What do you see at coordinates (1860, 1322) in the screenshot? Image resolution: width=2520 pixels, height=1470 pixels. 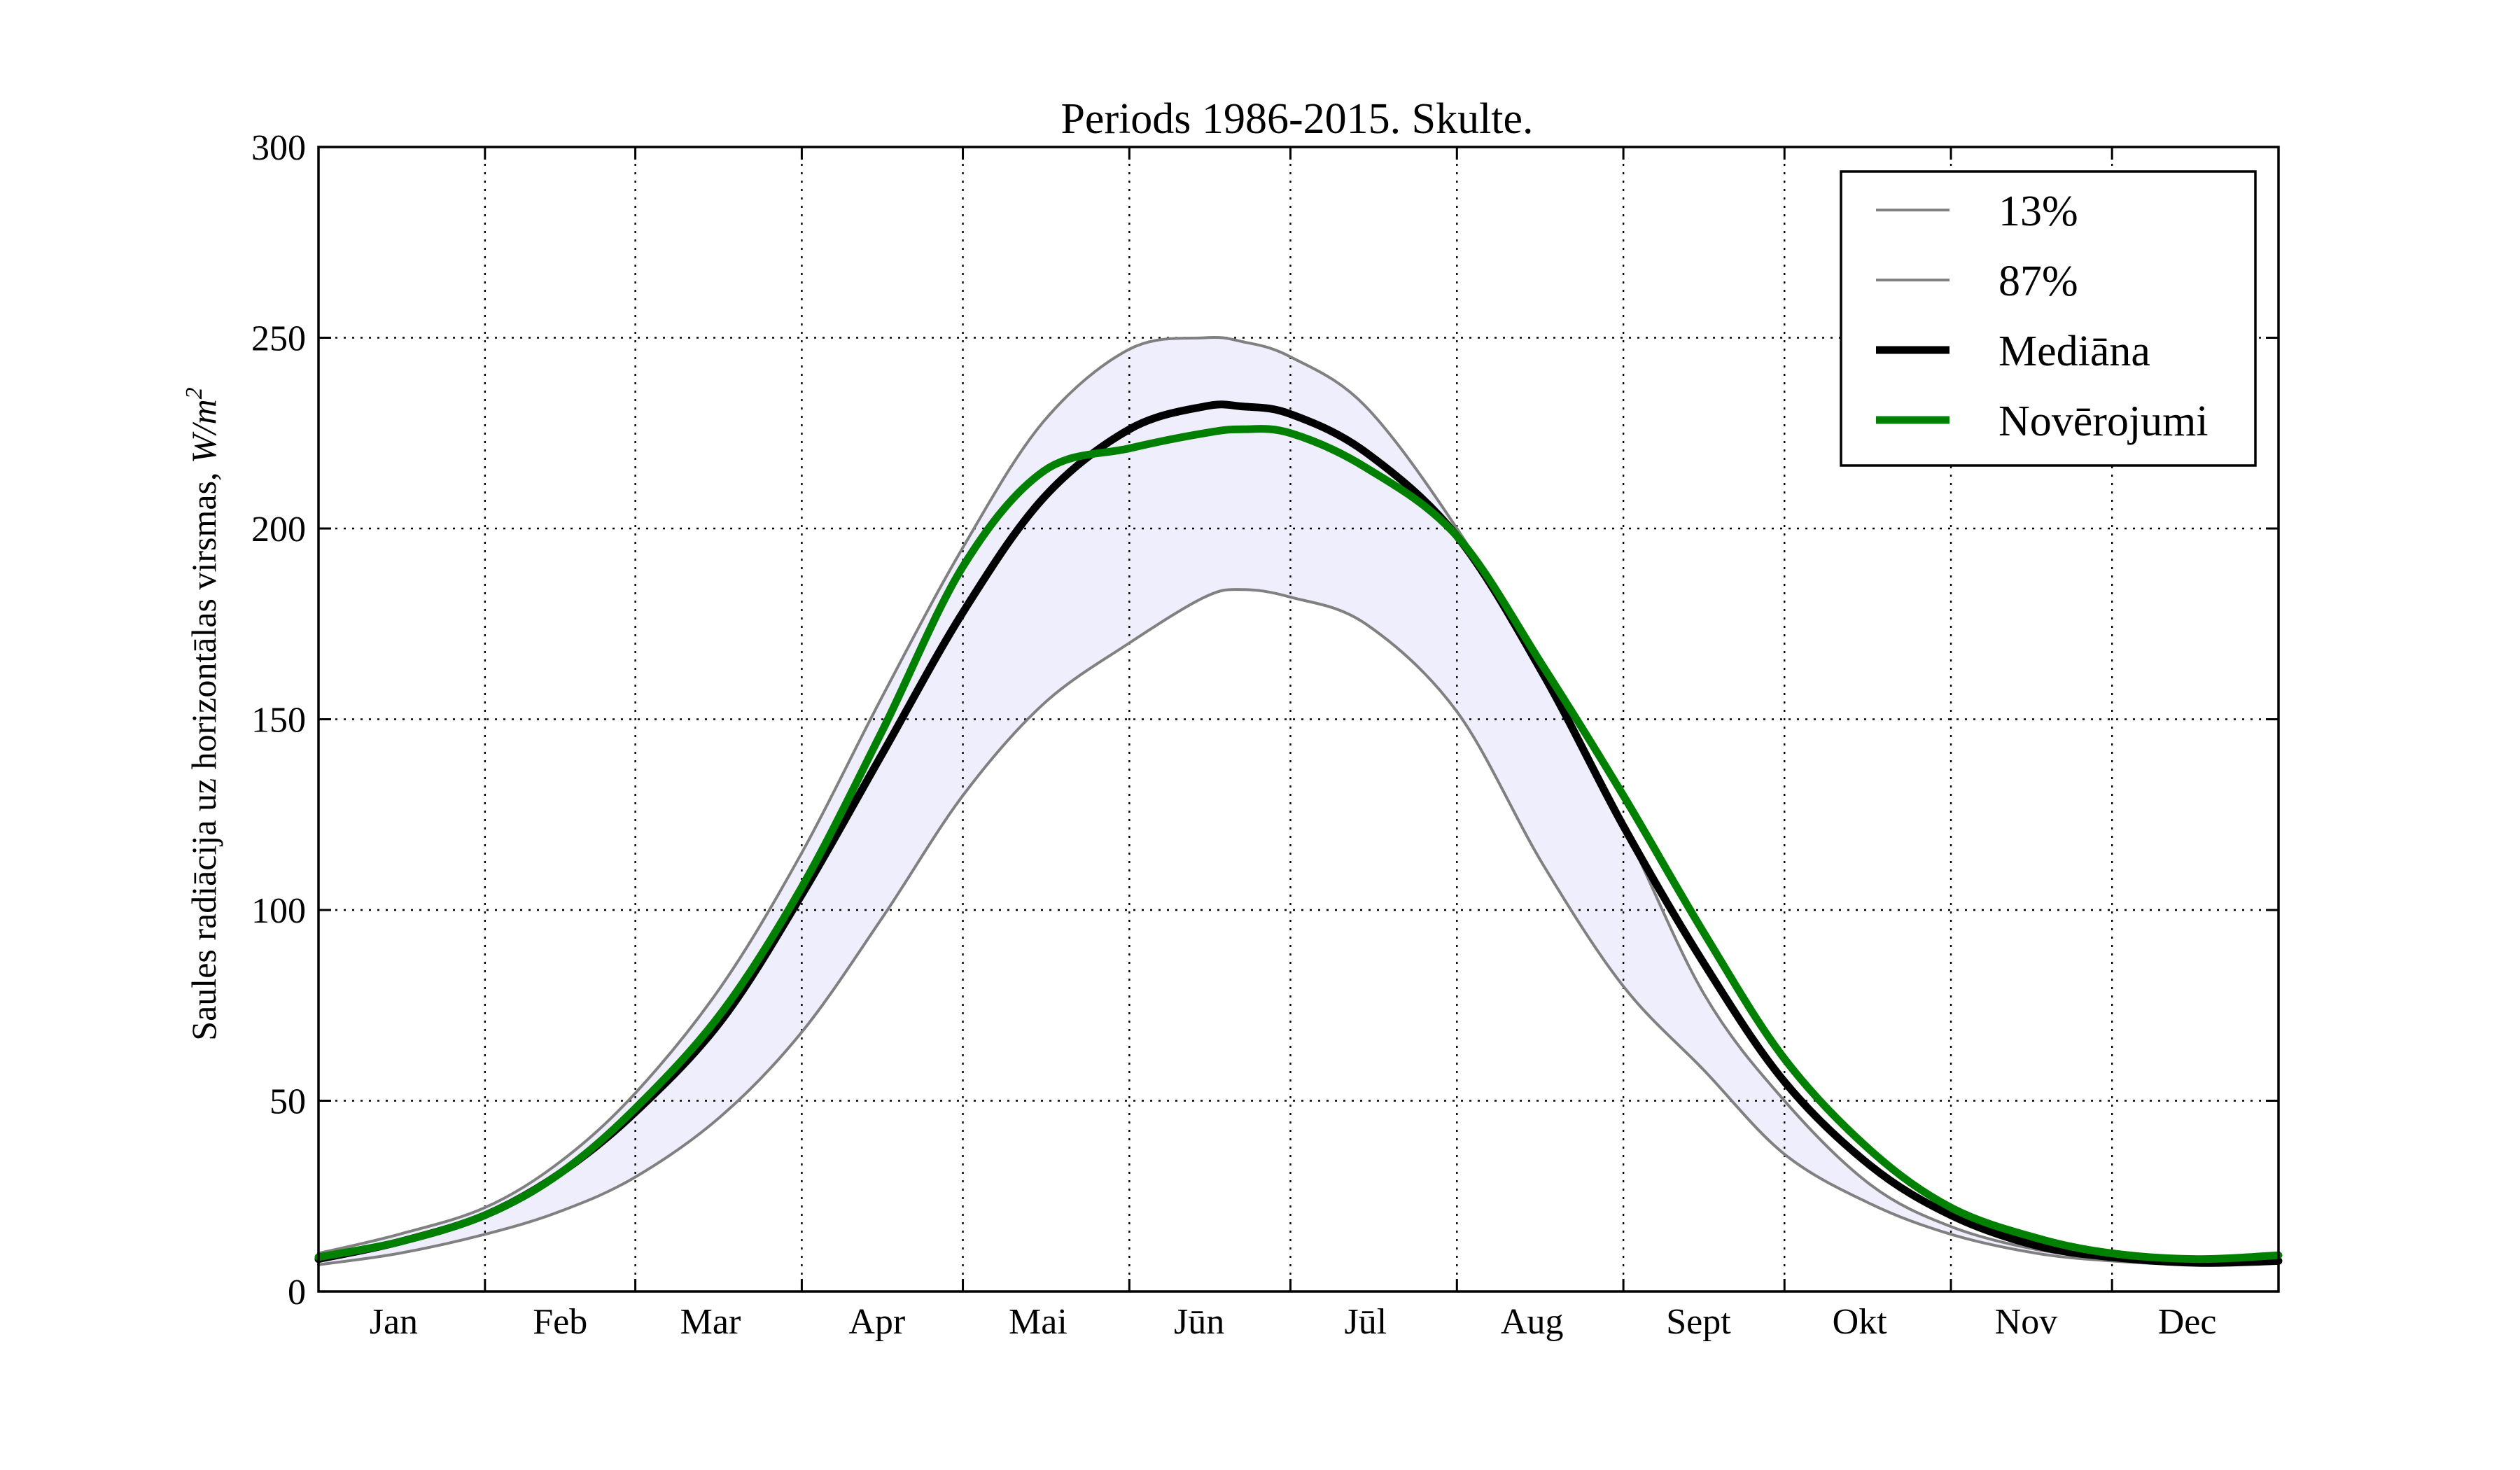 I see `x-tick-label-okt: Okt` at bounding box center [1860, 1322].